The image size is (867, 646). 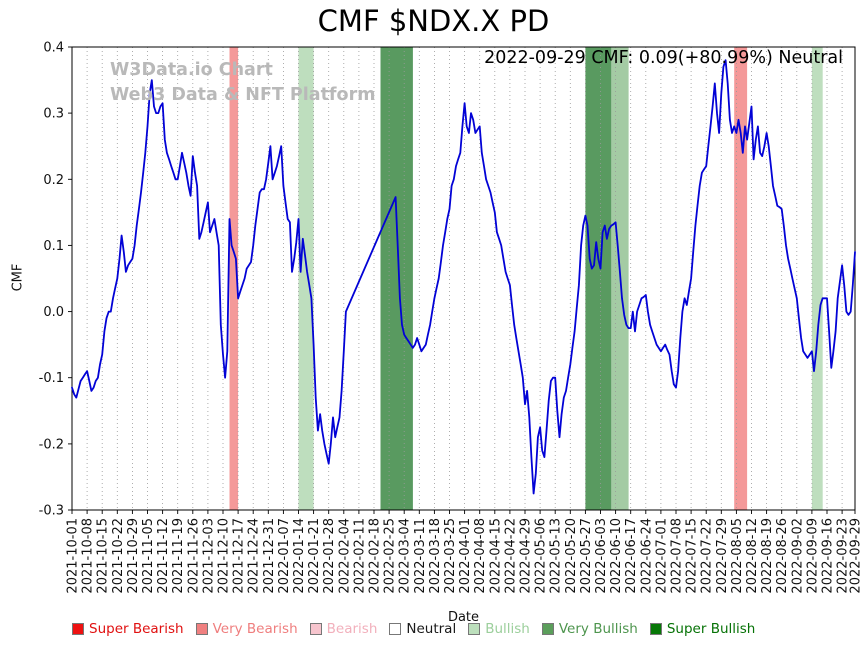 What do you see at coordinates (53, 180) in the screenshot?
I see `svg-text: 0.2` at bounding box center [53, 180].